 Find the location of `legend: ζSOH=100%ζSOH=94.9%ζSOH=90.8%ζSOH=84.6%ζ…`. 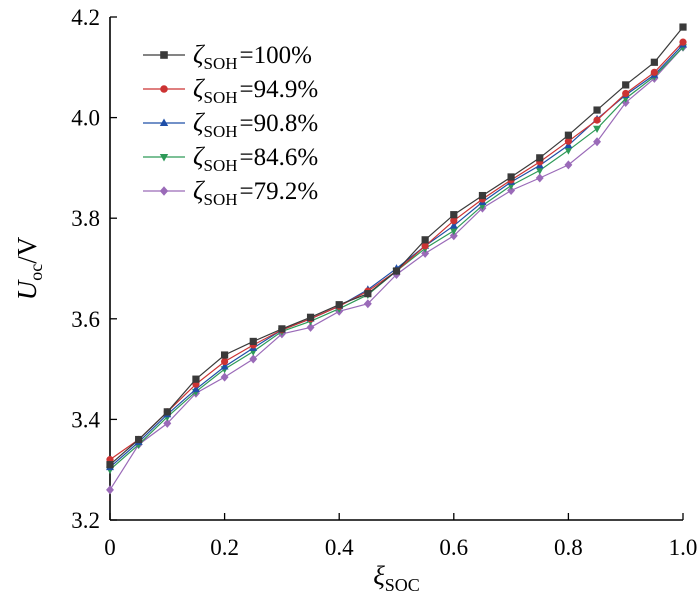

legend: ζSOH=100%ζSOH=94.9%ζSOH=90.8%ζSOH=84.6%ζ… is located at coordinates (230, 124).